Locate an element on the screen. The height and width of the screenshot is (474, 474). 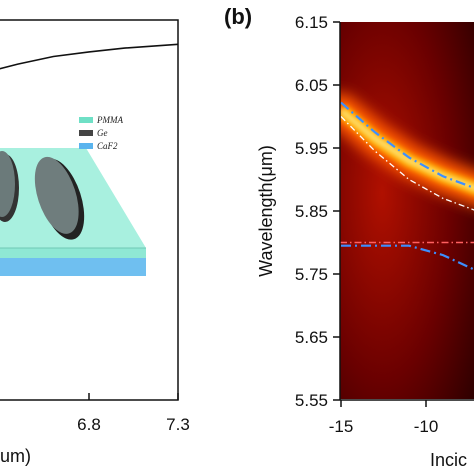
panel-b-ylabel: Wavelength(μm) is located at coordinates (266, 211).